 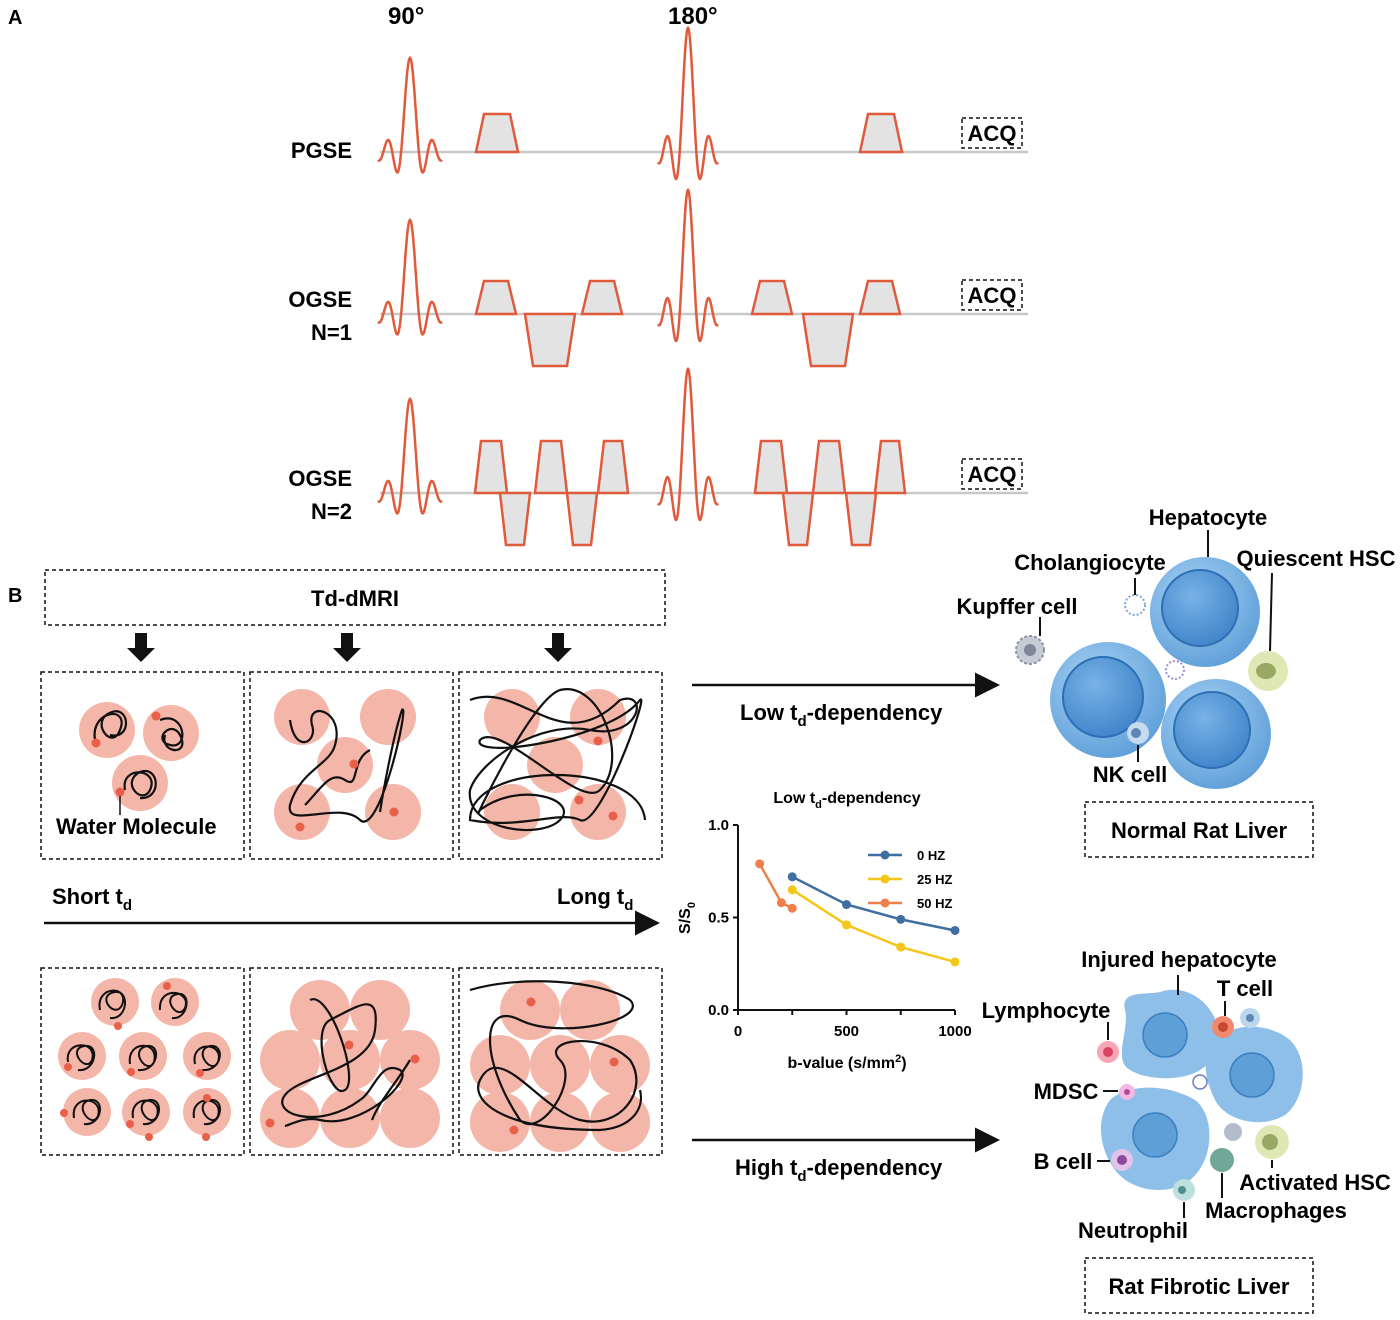 What do you see at coordinates (1063, 1161) in the screenshot?
I see `label-b-cell: B cell` at bounding box center [1063, 1161].